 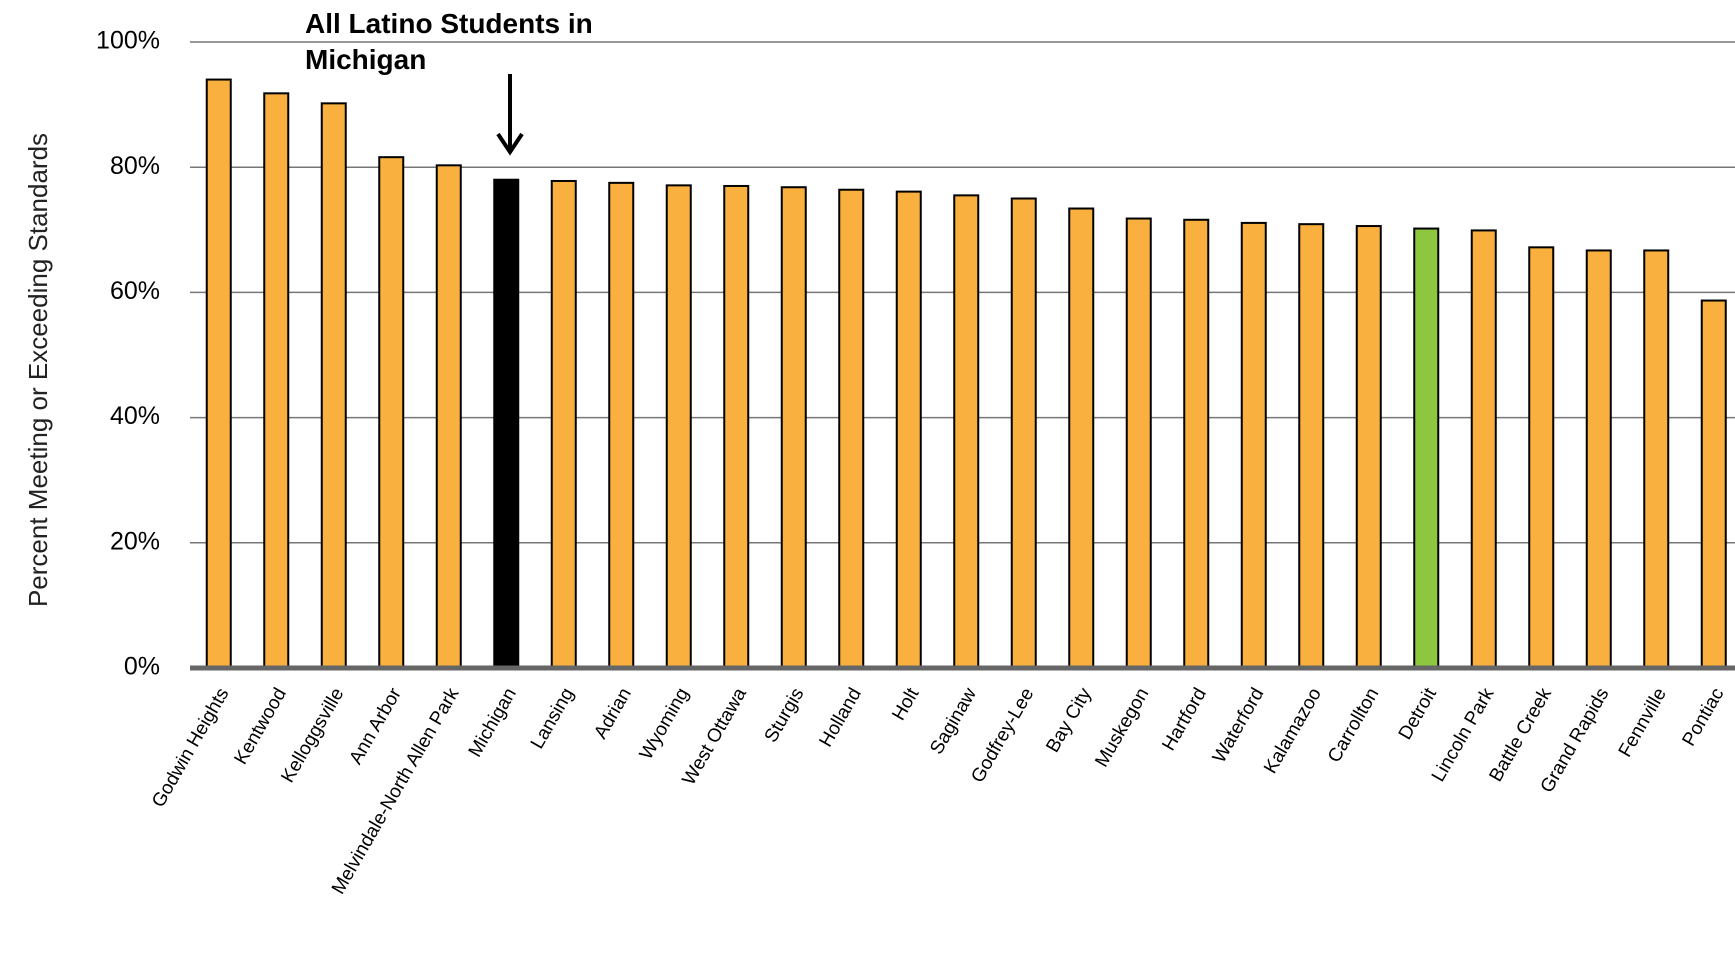 I want to click on y-tick-label: 80%, so click(x=135, y=166).